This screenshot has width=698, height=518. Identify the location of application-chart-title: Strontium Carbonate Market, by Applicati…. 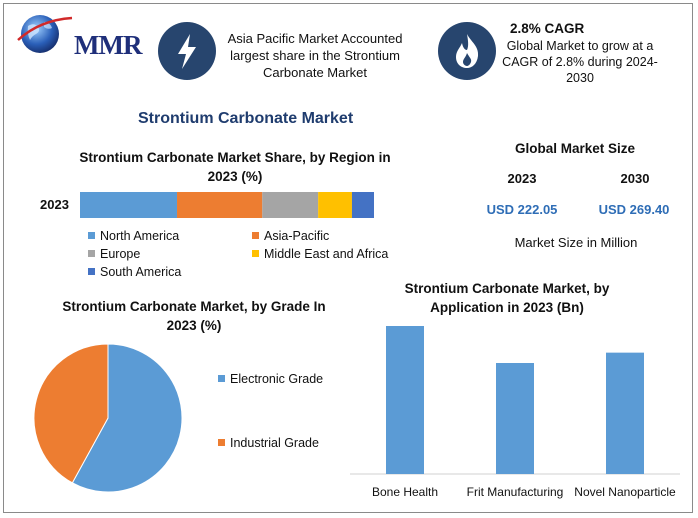
(507, 298).